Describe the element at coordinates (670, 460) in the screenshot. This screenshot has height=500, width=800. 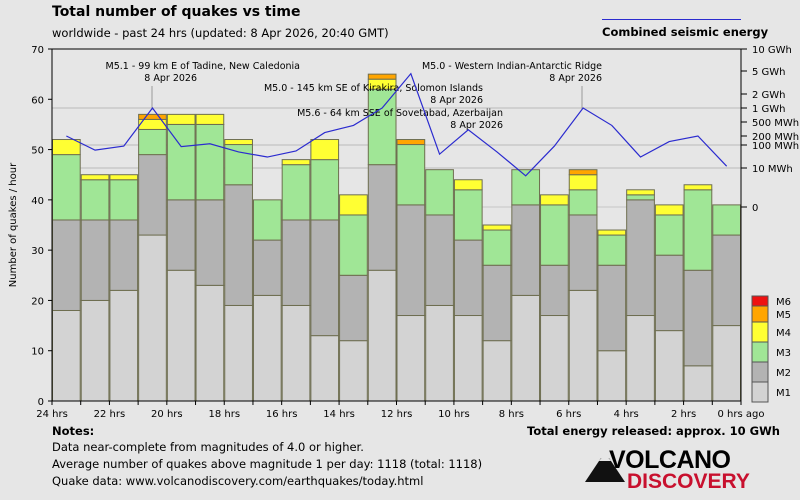
I see `logo-line-1: VOLCANO` at that location.